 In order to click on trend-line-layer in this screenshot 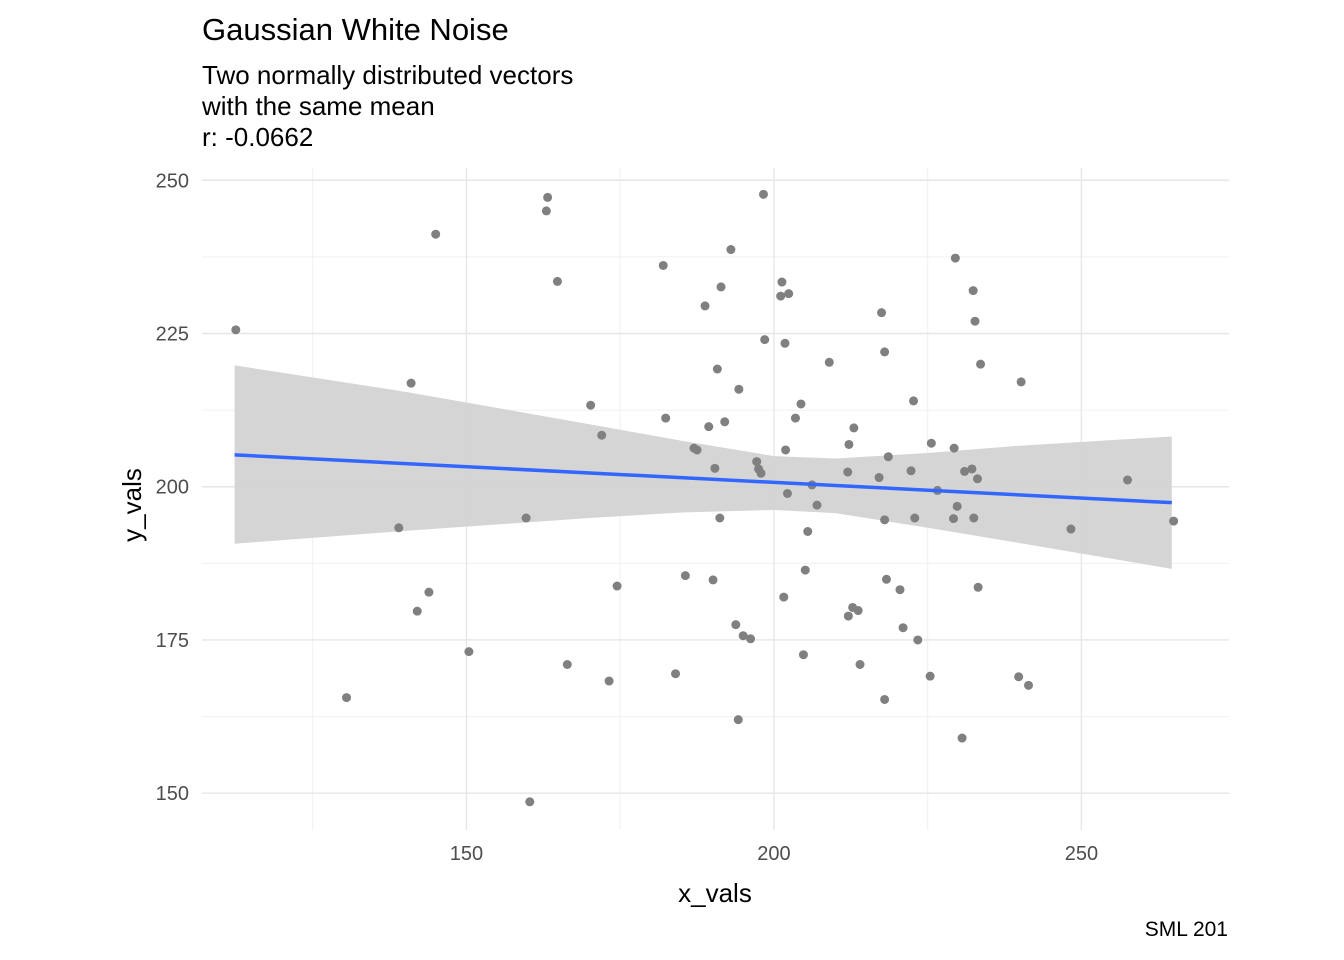, I will do `click(703, 479)`.